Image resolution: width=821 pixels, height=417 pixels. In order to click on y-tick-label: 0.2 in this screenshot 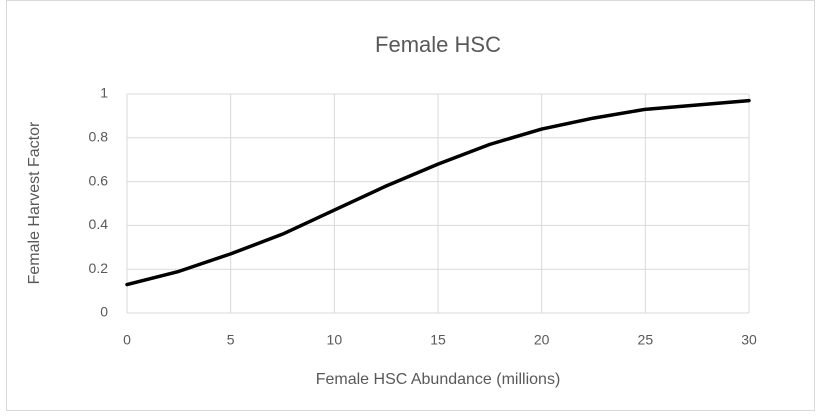, I will do `click(99, 268)`.